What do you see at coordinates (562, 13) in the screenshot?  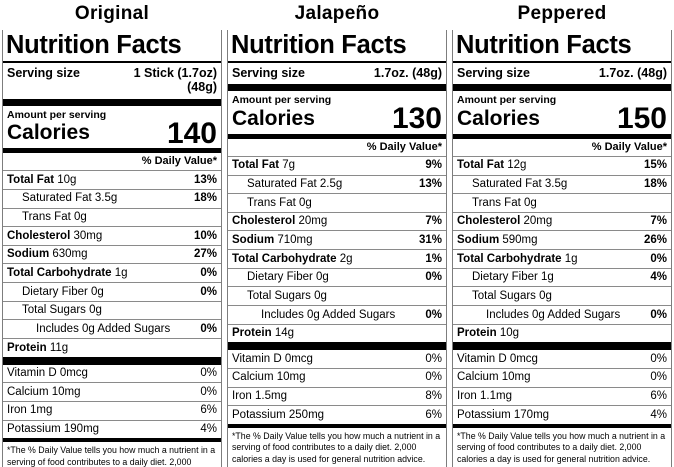 I see `flavor-title: Peppered` at bounding box center [562, 13].